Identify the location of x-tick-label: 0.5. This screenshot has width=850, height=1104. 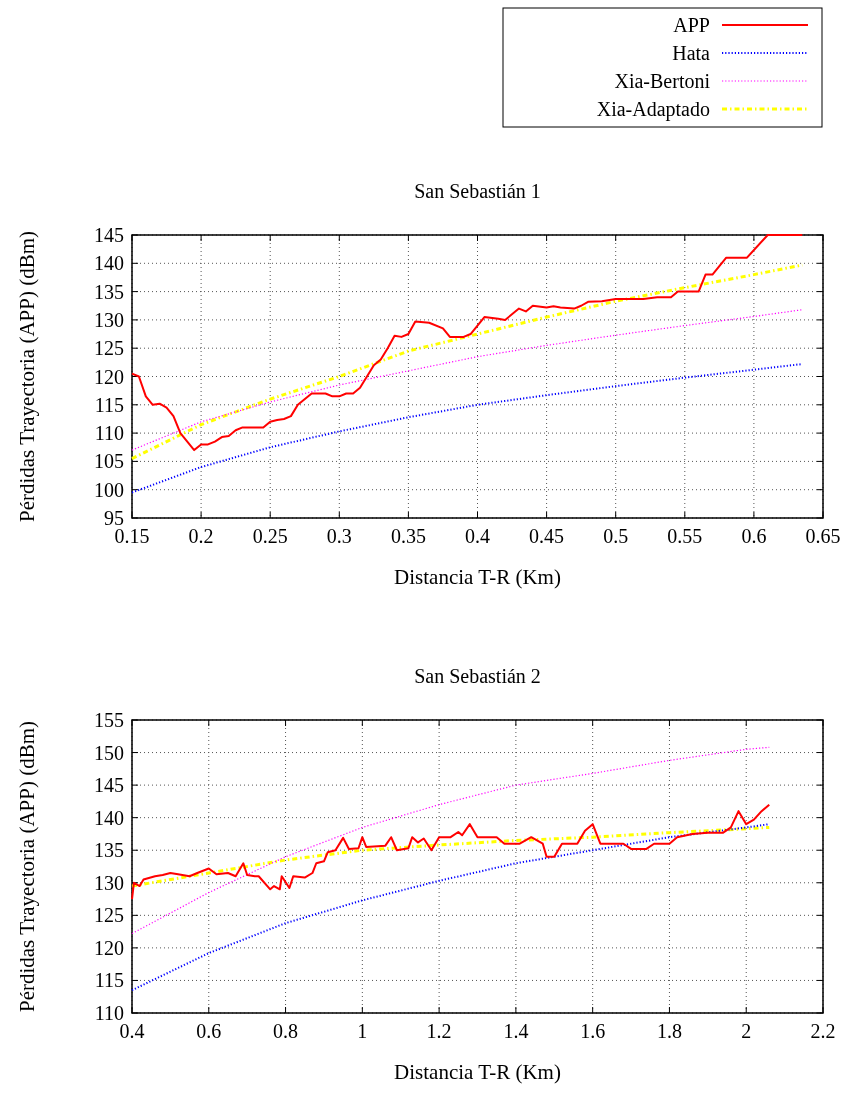
(616, 536).